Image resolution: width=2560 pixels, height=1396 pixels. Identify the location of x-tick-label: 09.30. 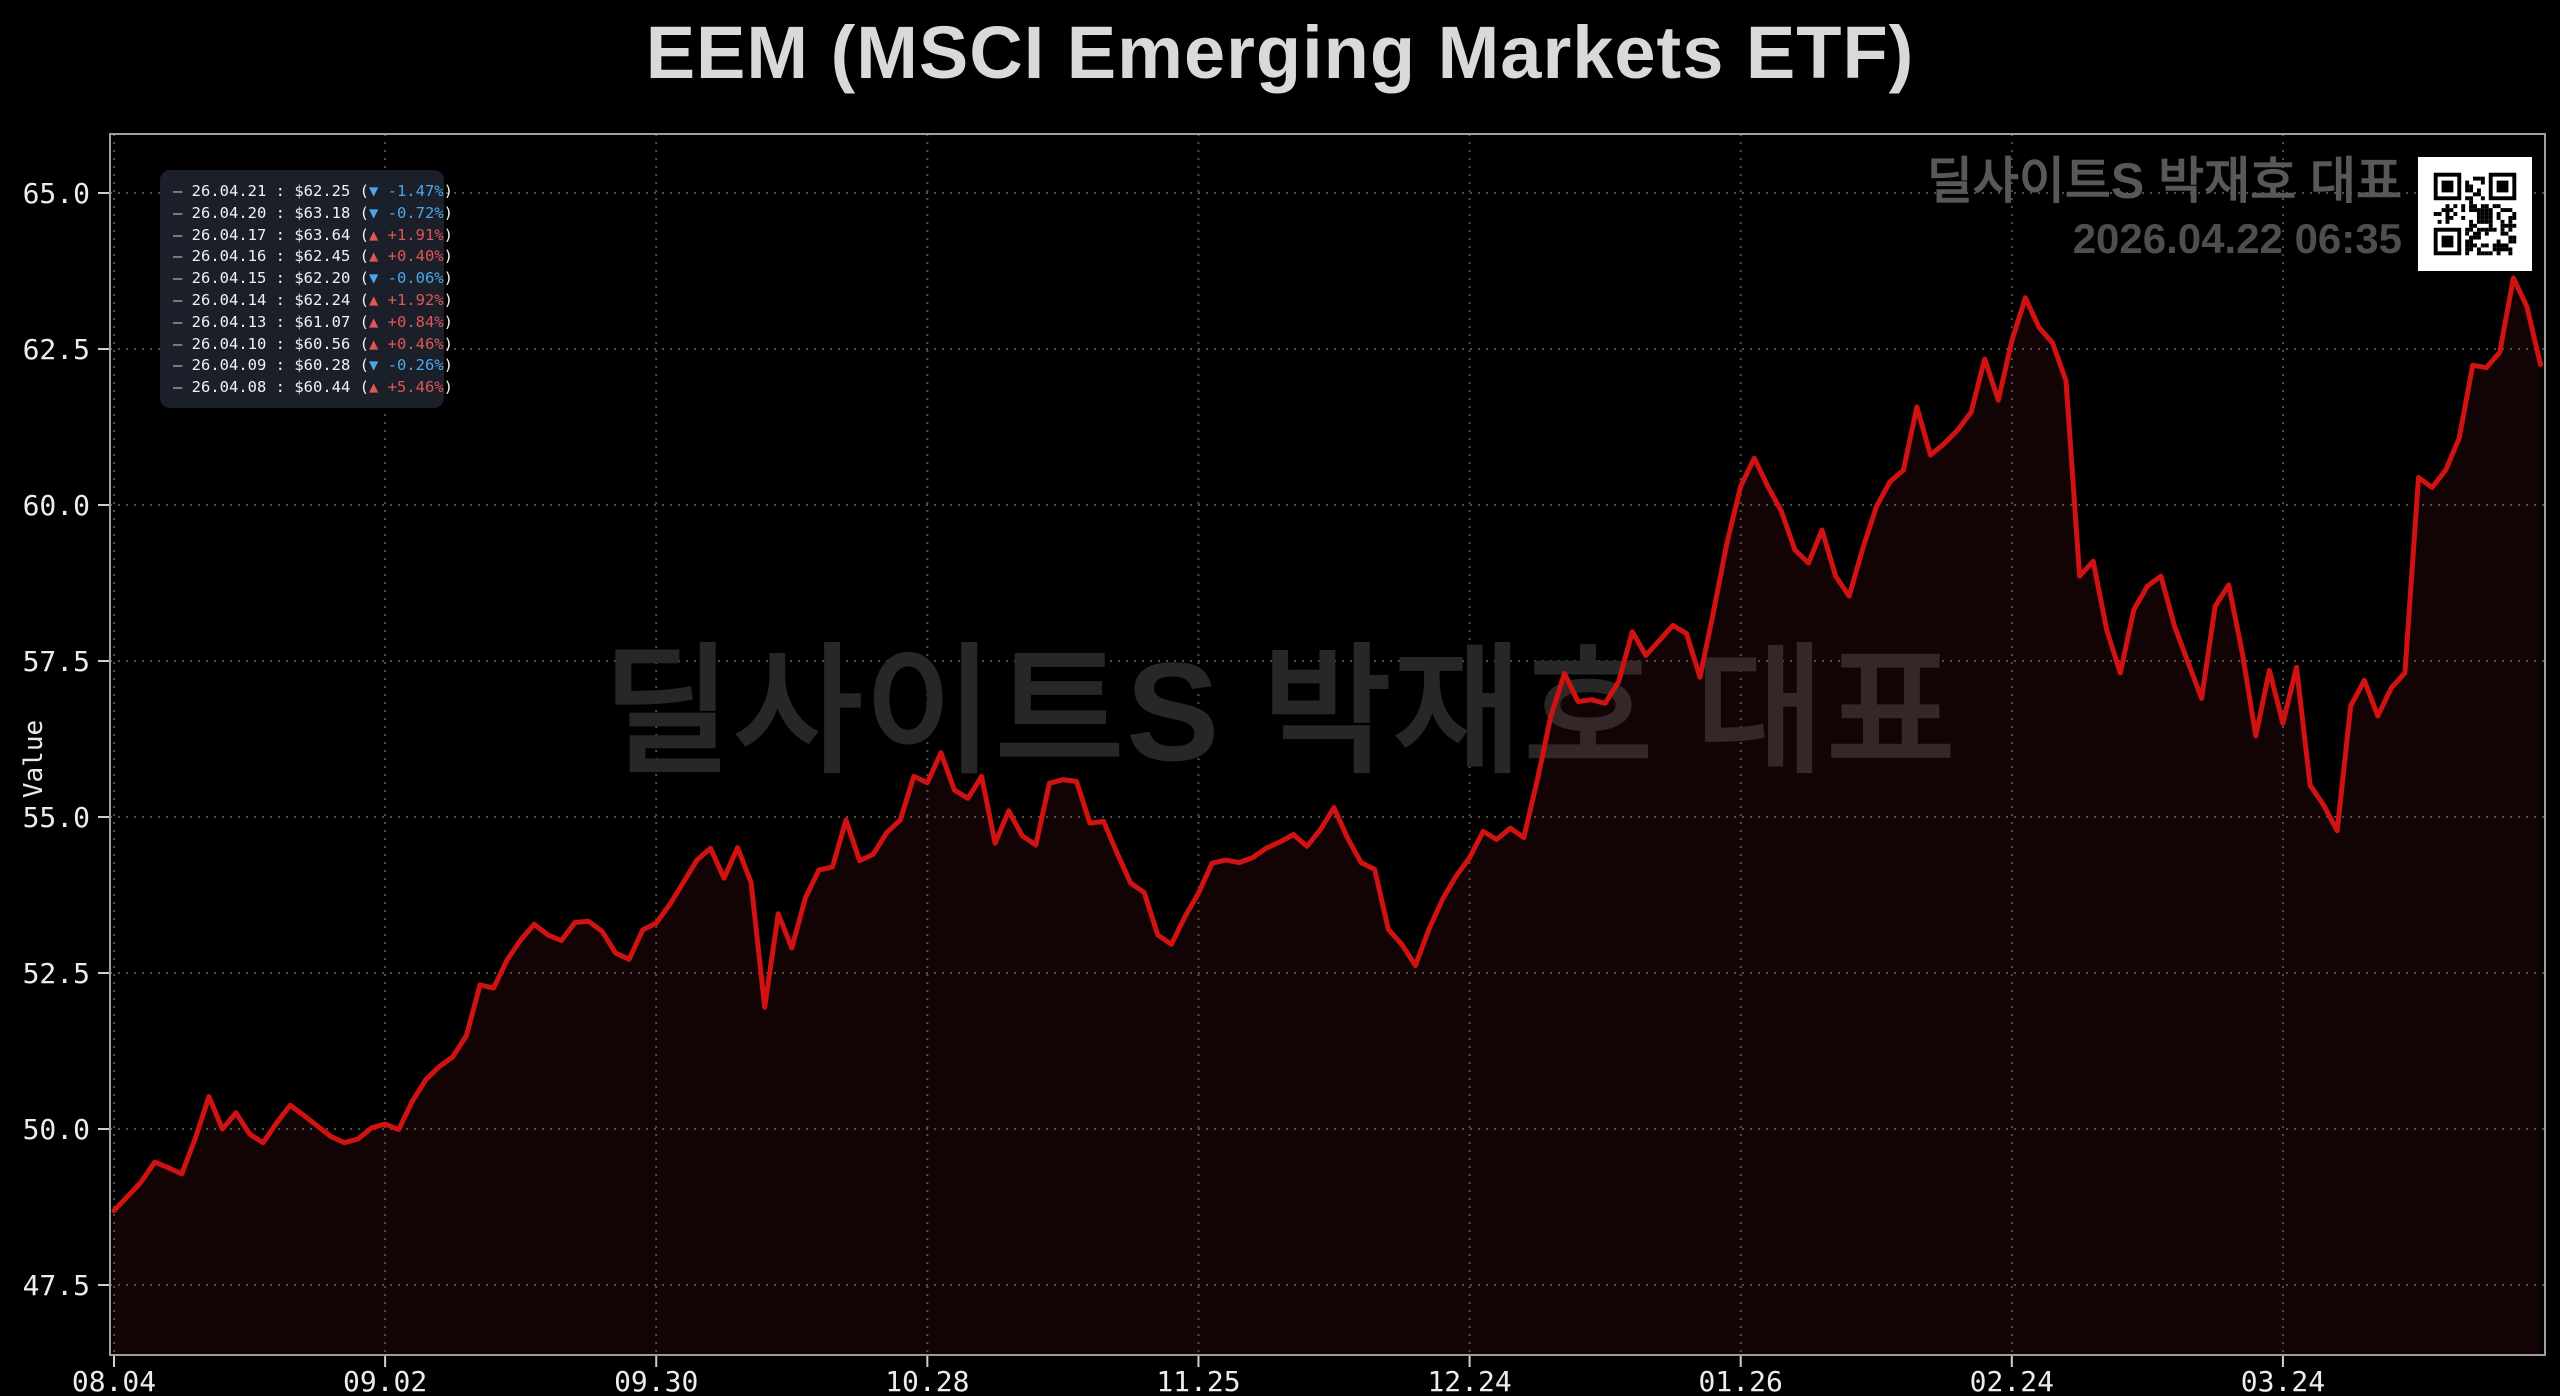
(656, 1380).